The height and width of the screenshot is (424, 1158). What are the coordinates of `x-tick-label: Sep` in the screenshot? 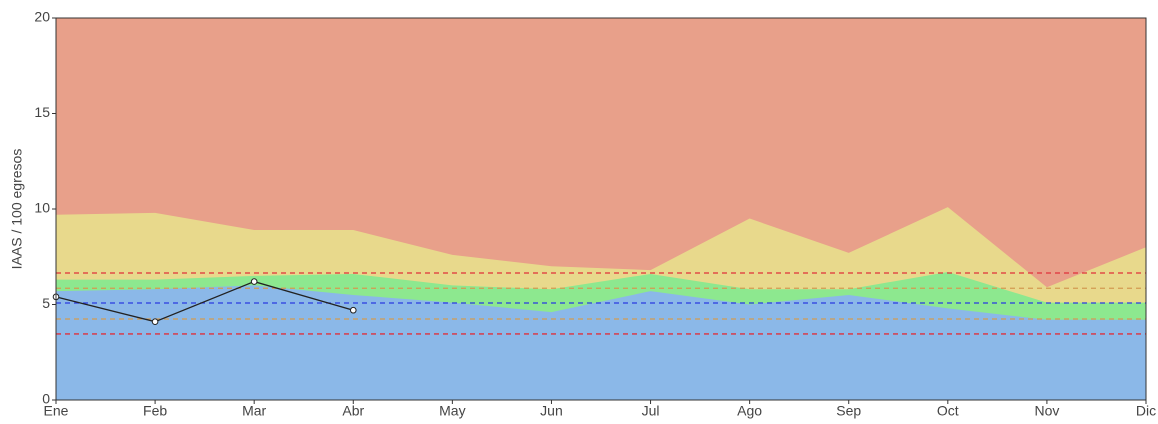 It's located at (848, 411).